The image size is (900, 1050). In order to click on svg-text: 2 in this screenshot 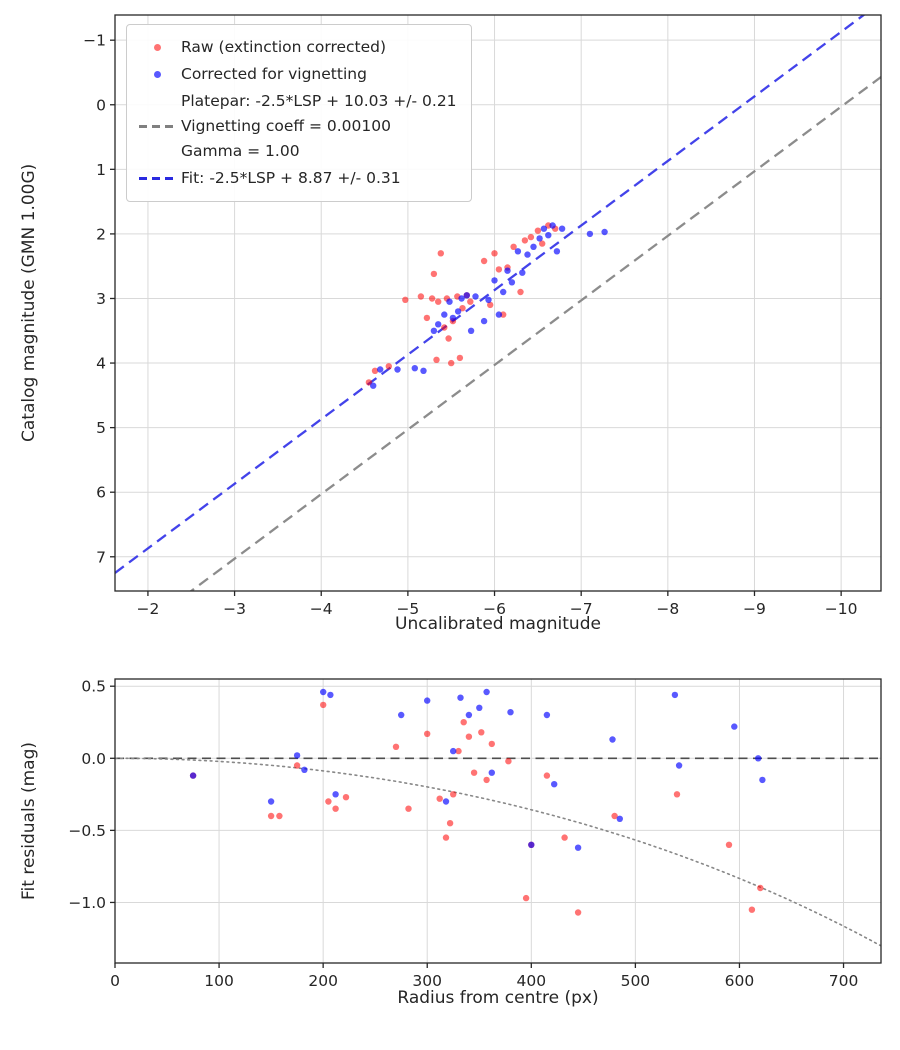, I will do `click(101, 234)`.